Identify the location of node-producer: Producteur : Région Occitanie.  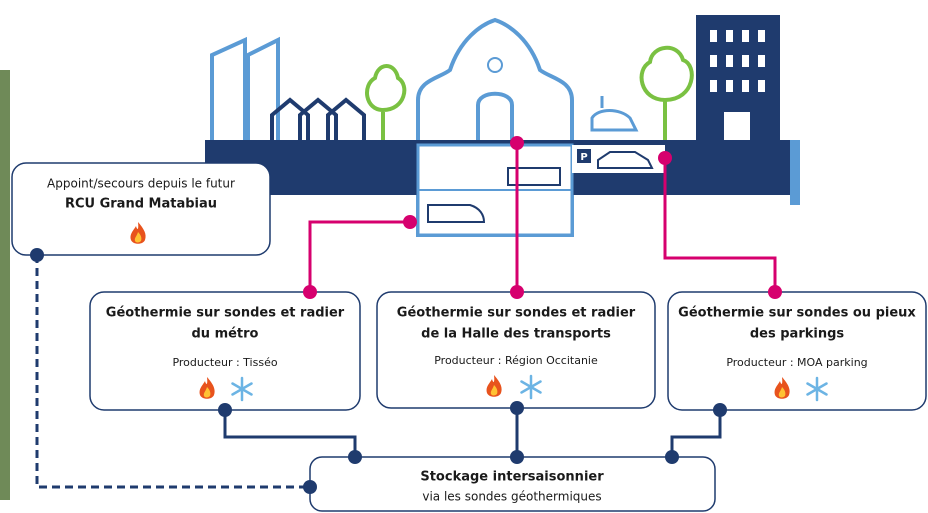
(516, 360).